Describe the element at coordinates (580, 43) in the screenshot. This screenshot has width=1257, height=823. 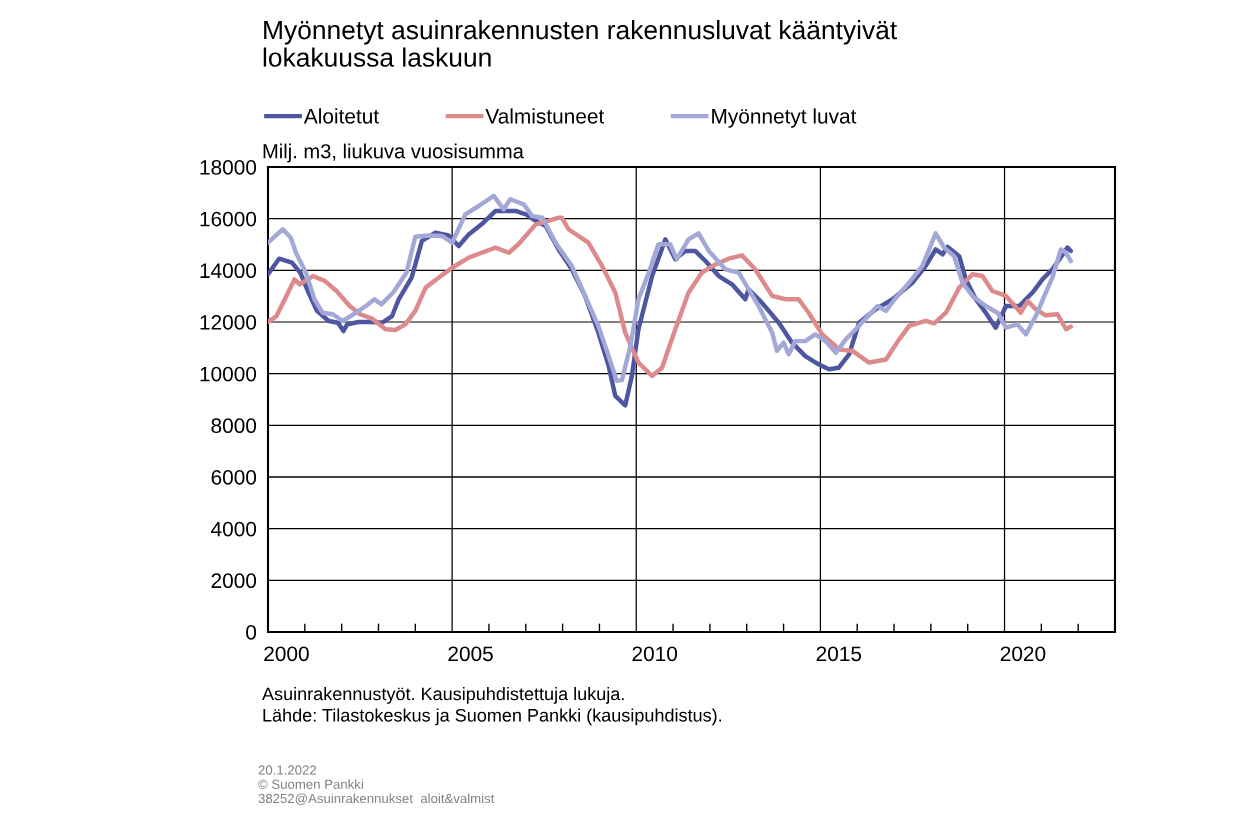
I see `chart-title: Myönnetyt asuinrakennusten rakennusluvat kääntyivät lokakuussa laskuun` at that location.